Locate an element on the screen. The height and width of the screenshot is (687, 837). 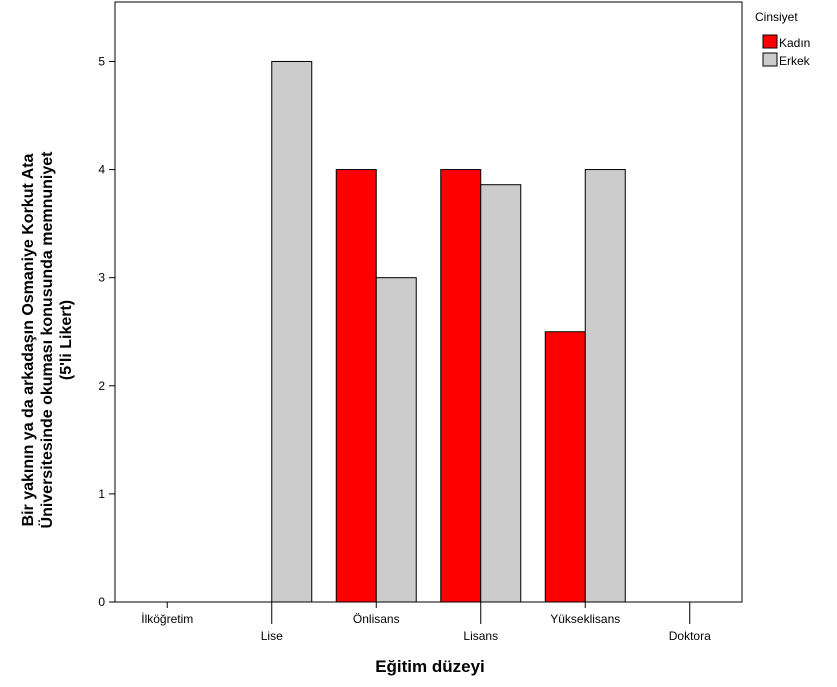
legend-label-erkek: Erkek is located at coordinates (795, 61).